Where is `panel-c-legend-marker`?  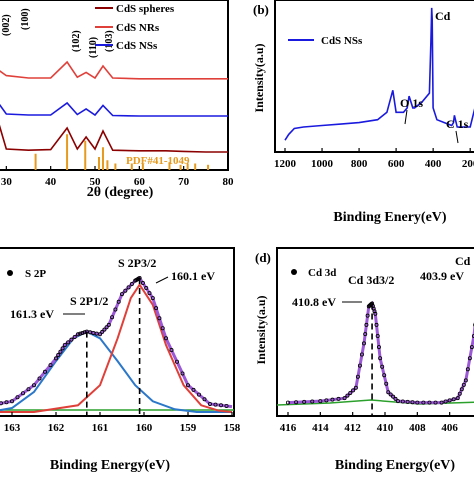
panel-c-legend-marker is located at coordinates (10, 273).